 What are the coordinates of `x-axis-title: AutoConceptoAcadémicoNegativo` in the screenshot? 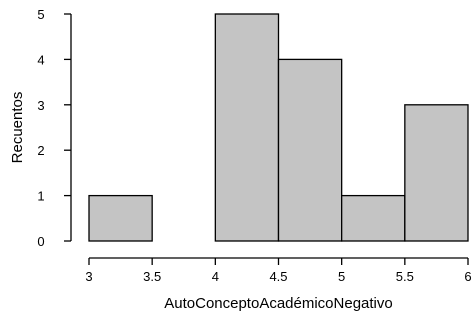 It's located at (278, 303).